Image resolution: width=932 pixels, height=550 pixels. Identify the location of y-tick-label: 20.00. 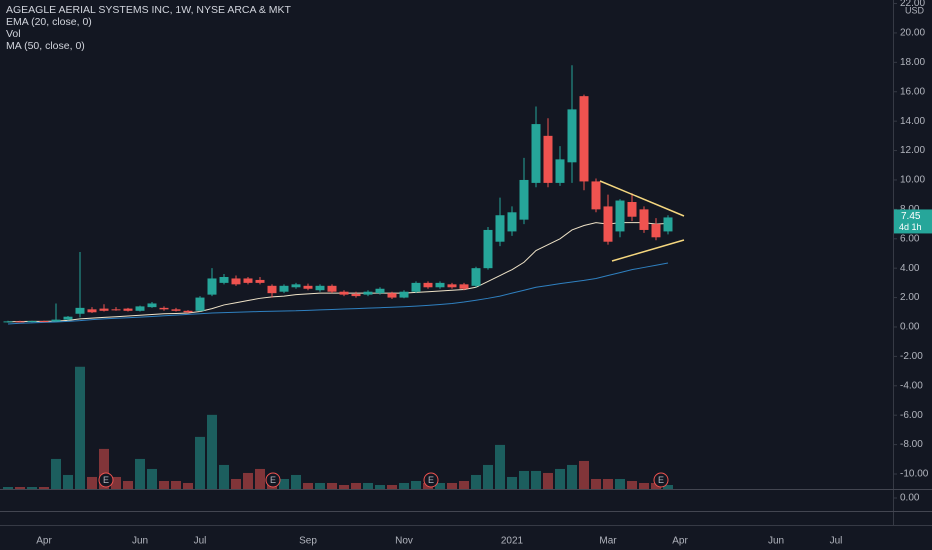
(912, 33).